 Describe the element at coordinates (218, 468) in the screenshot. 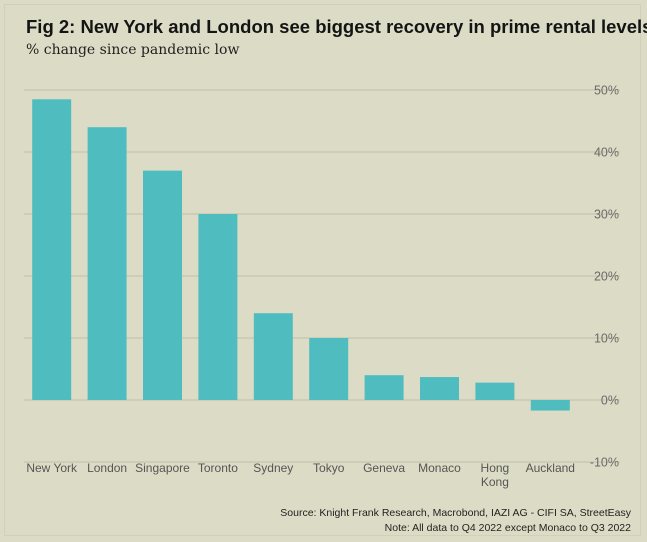

I see `x-category-label: Toronto` at that location.